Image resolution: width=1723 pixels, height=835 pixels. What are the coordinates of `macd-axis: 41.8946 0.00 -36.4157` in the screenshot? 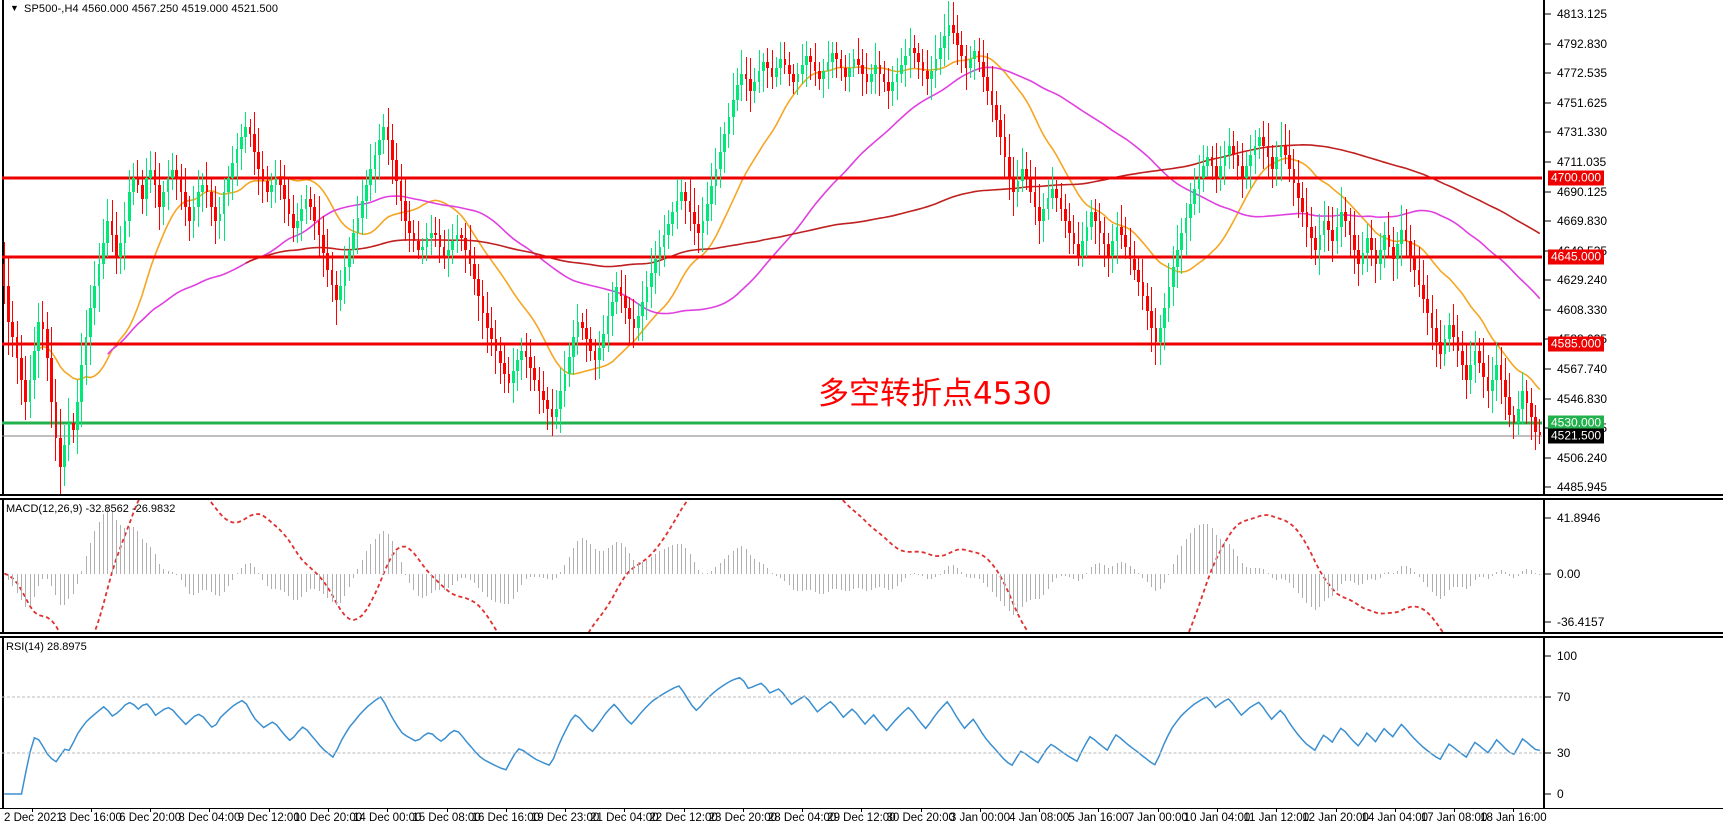 It's located at (1633, 566).